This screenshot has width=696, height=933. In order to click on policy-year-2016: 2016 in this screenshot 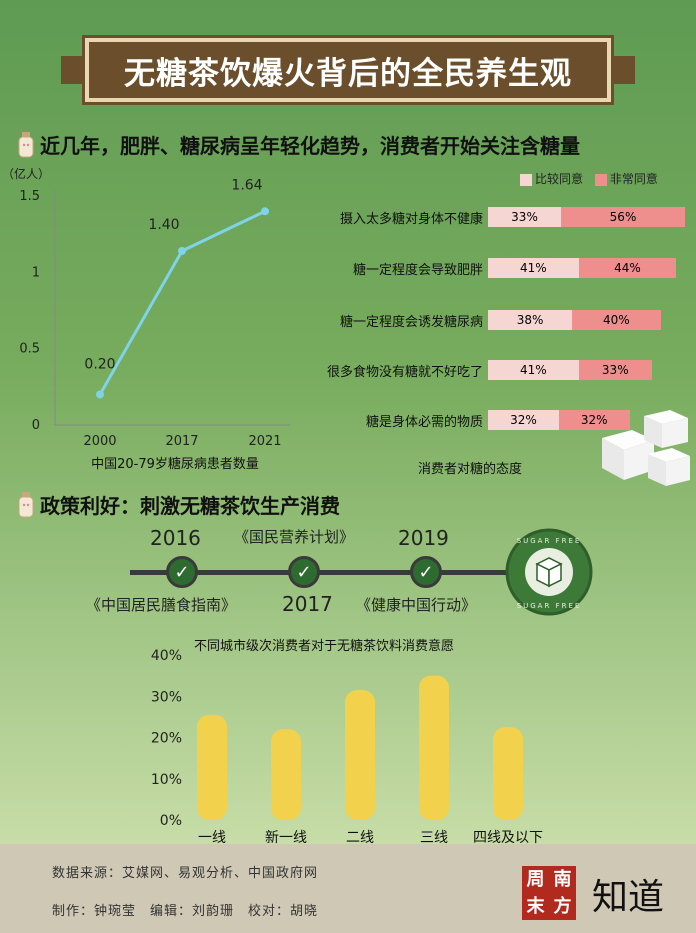, I will do `click(175, 538)`.